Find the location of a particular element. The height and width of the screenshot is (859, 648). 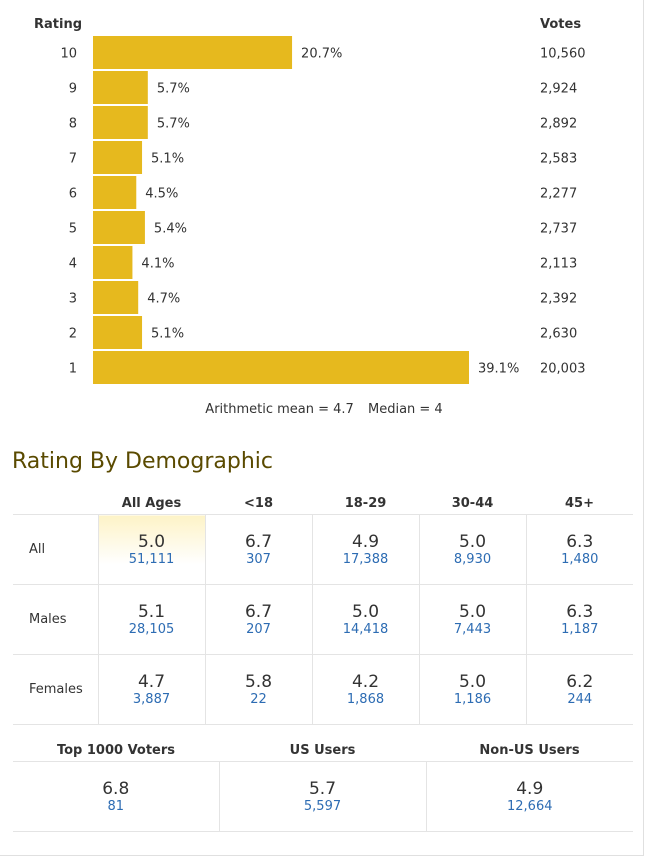

table-cell: 6.2 244 is located at coordinates (579, 689).